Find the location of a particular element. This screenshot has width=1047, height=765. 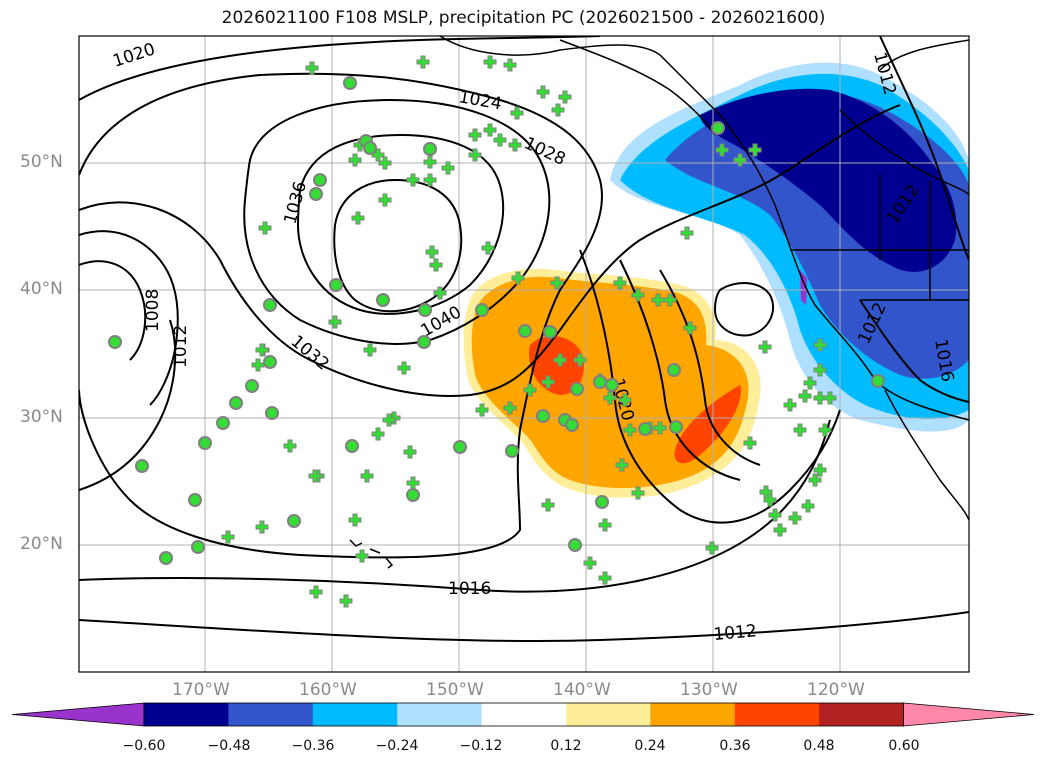

colorbar-frame is located at coordinates (523, 714).